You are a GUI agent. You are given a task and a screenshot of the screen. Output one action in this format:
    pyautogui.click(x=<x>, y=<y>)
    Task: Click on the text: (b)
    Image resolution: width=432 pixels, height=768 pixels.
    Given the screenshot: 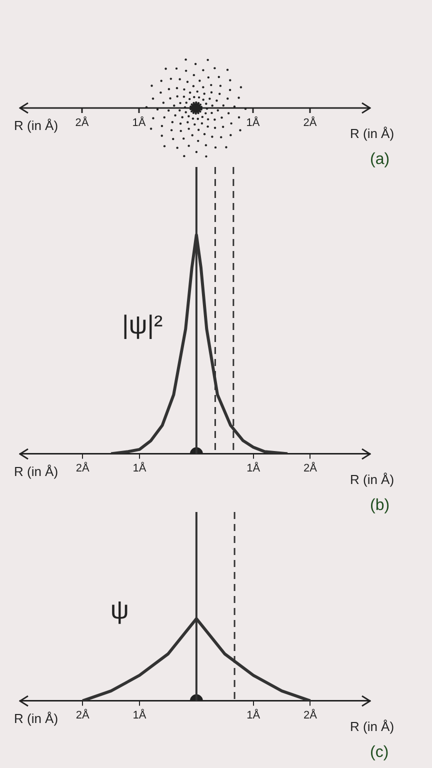 What is the action you would take?
    pyautogui.click(x=380, y=505)
    